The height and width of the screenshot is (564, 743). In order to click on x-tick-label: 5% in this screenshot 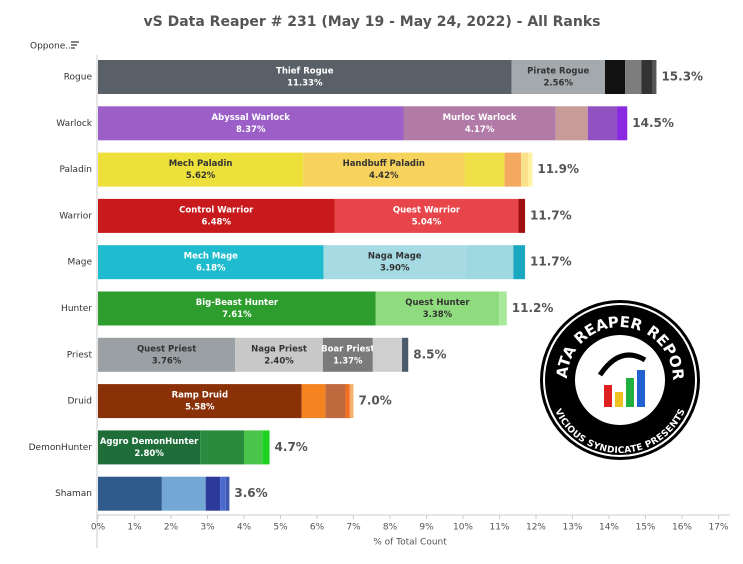, I will do `click(280, 528)`.